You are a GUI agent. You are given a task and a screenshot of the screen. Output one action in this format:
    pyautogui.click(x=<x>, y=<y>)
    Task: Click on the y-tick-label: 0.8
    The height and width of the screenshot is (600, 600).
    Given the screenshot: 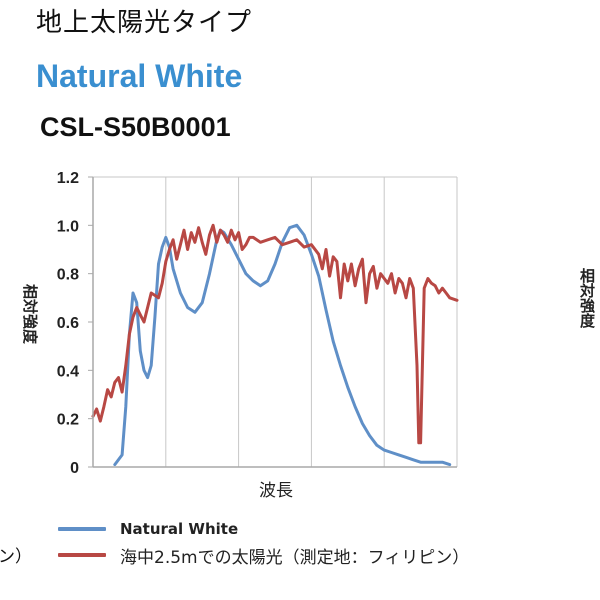 What is the action you would take?
    pyautogui.click(x=68, y=275)
    